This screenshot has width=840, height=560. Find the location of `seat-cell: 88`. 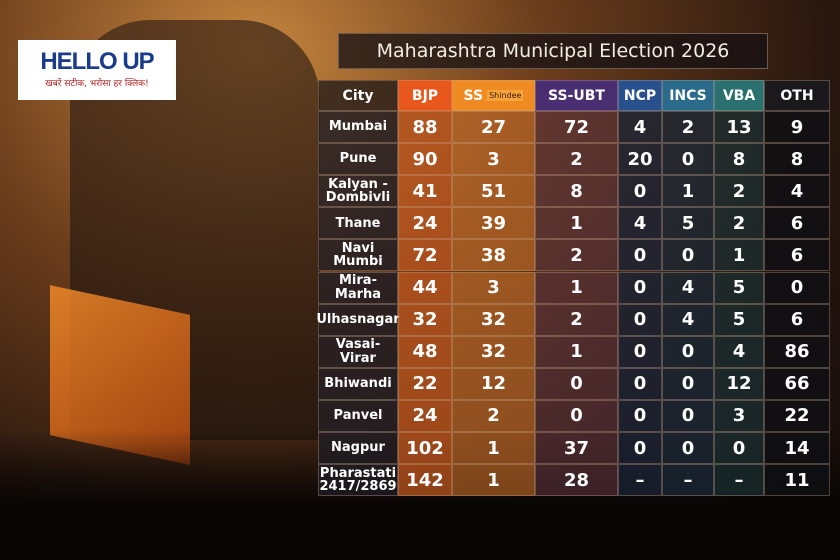

seat-cell: 88 is located at coordinates (425, 127).